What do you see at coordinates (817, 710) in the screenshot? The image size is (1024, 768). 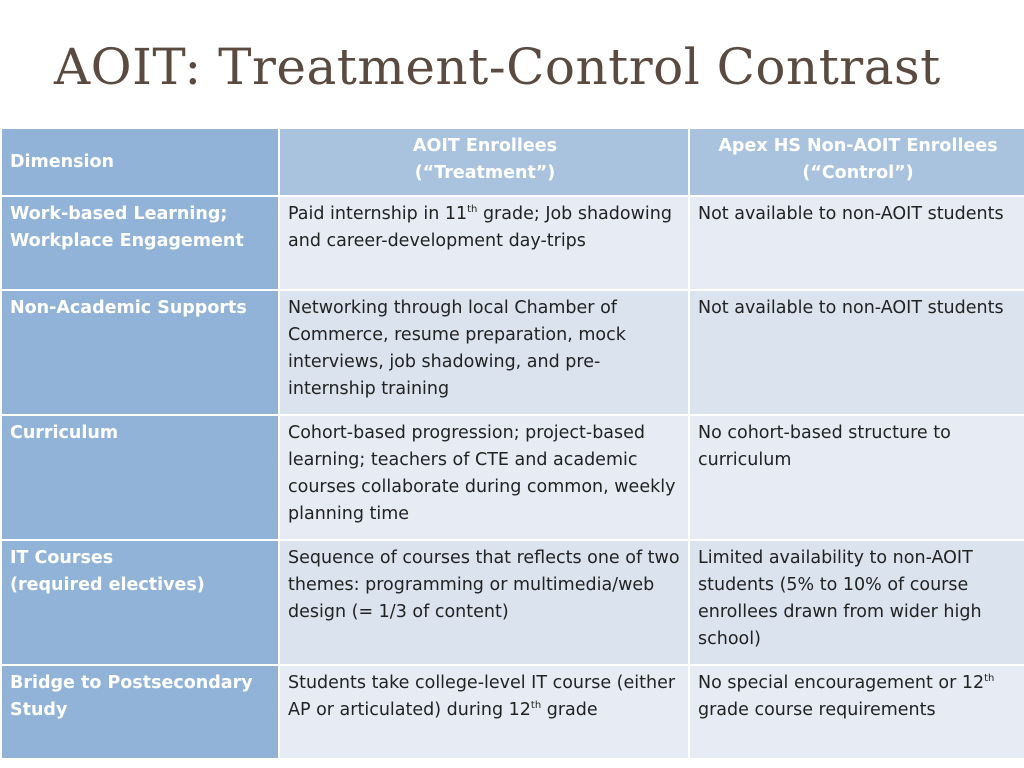 I see `control-text: grade course requirements` at bounding box center [817, 710].